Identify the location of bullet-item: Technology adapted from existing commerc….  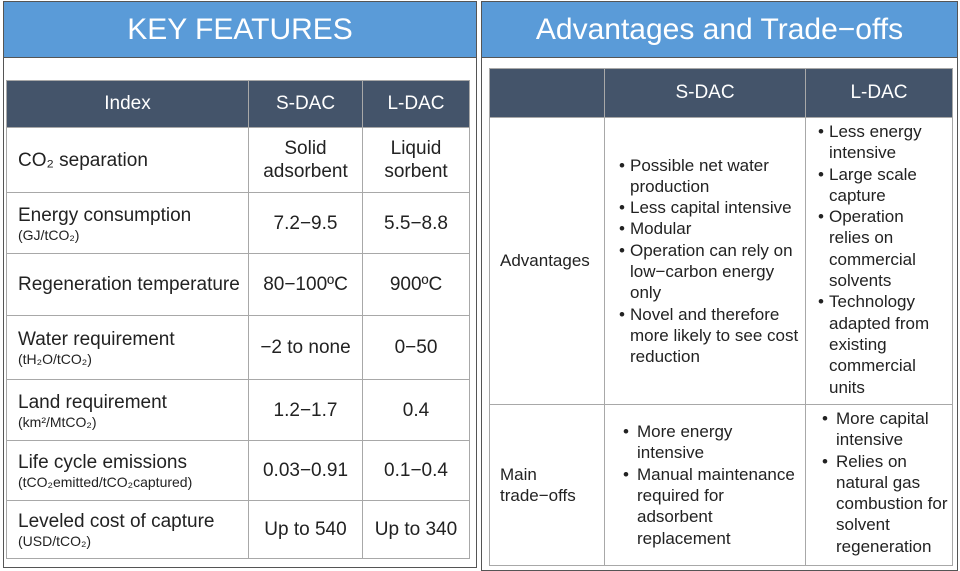
(883, 344).